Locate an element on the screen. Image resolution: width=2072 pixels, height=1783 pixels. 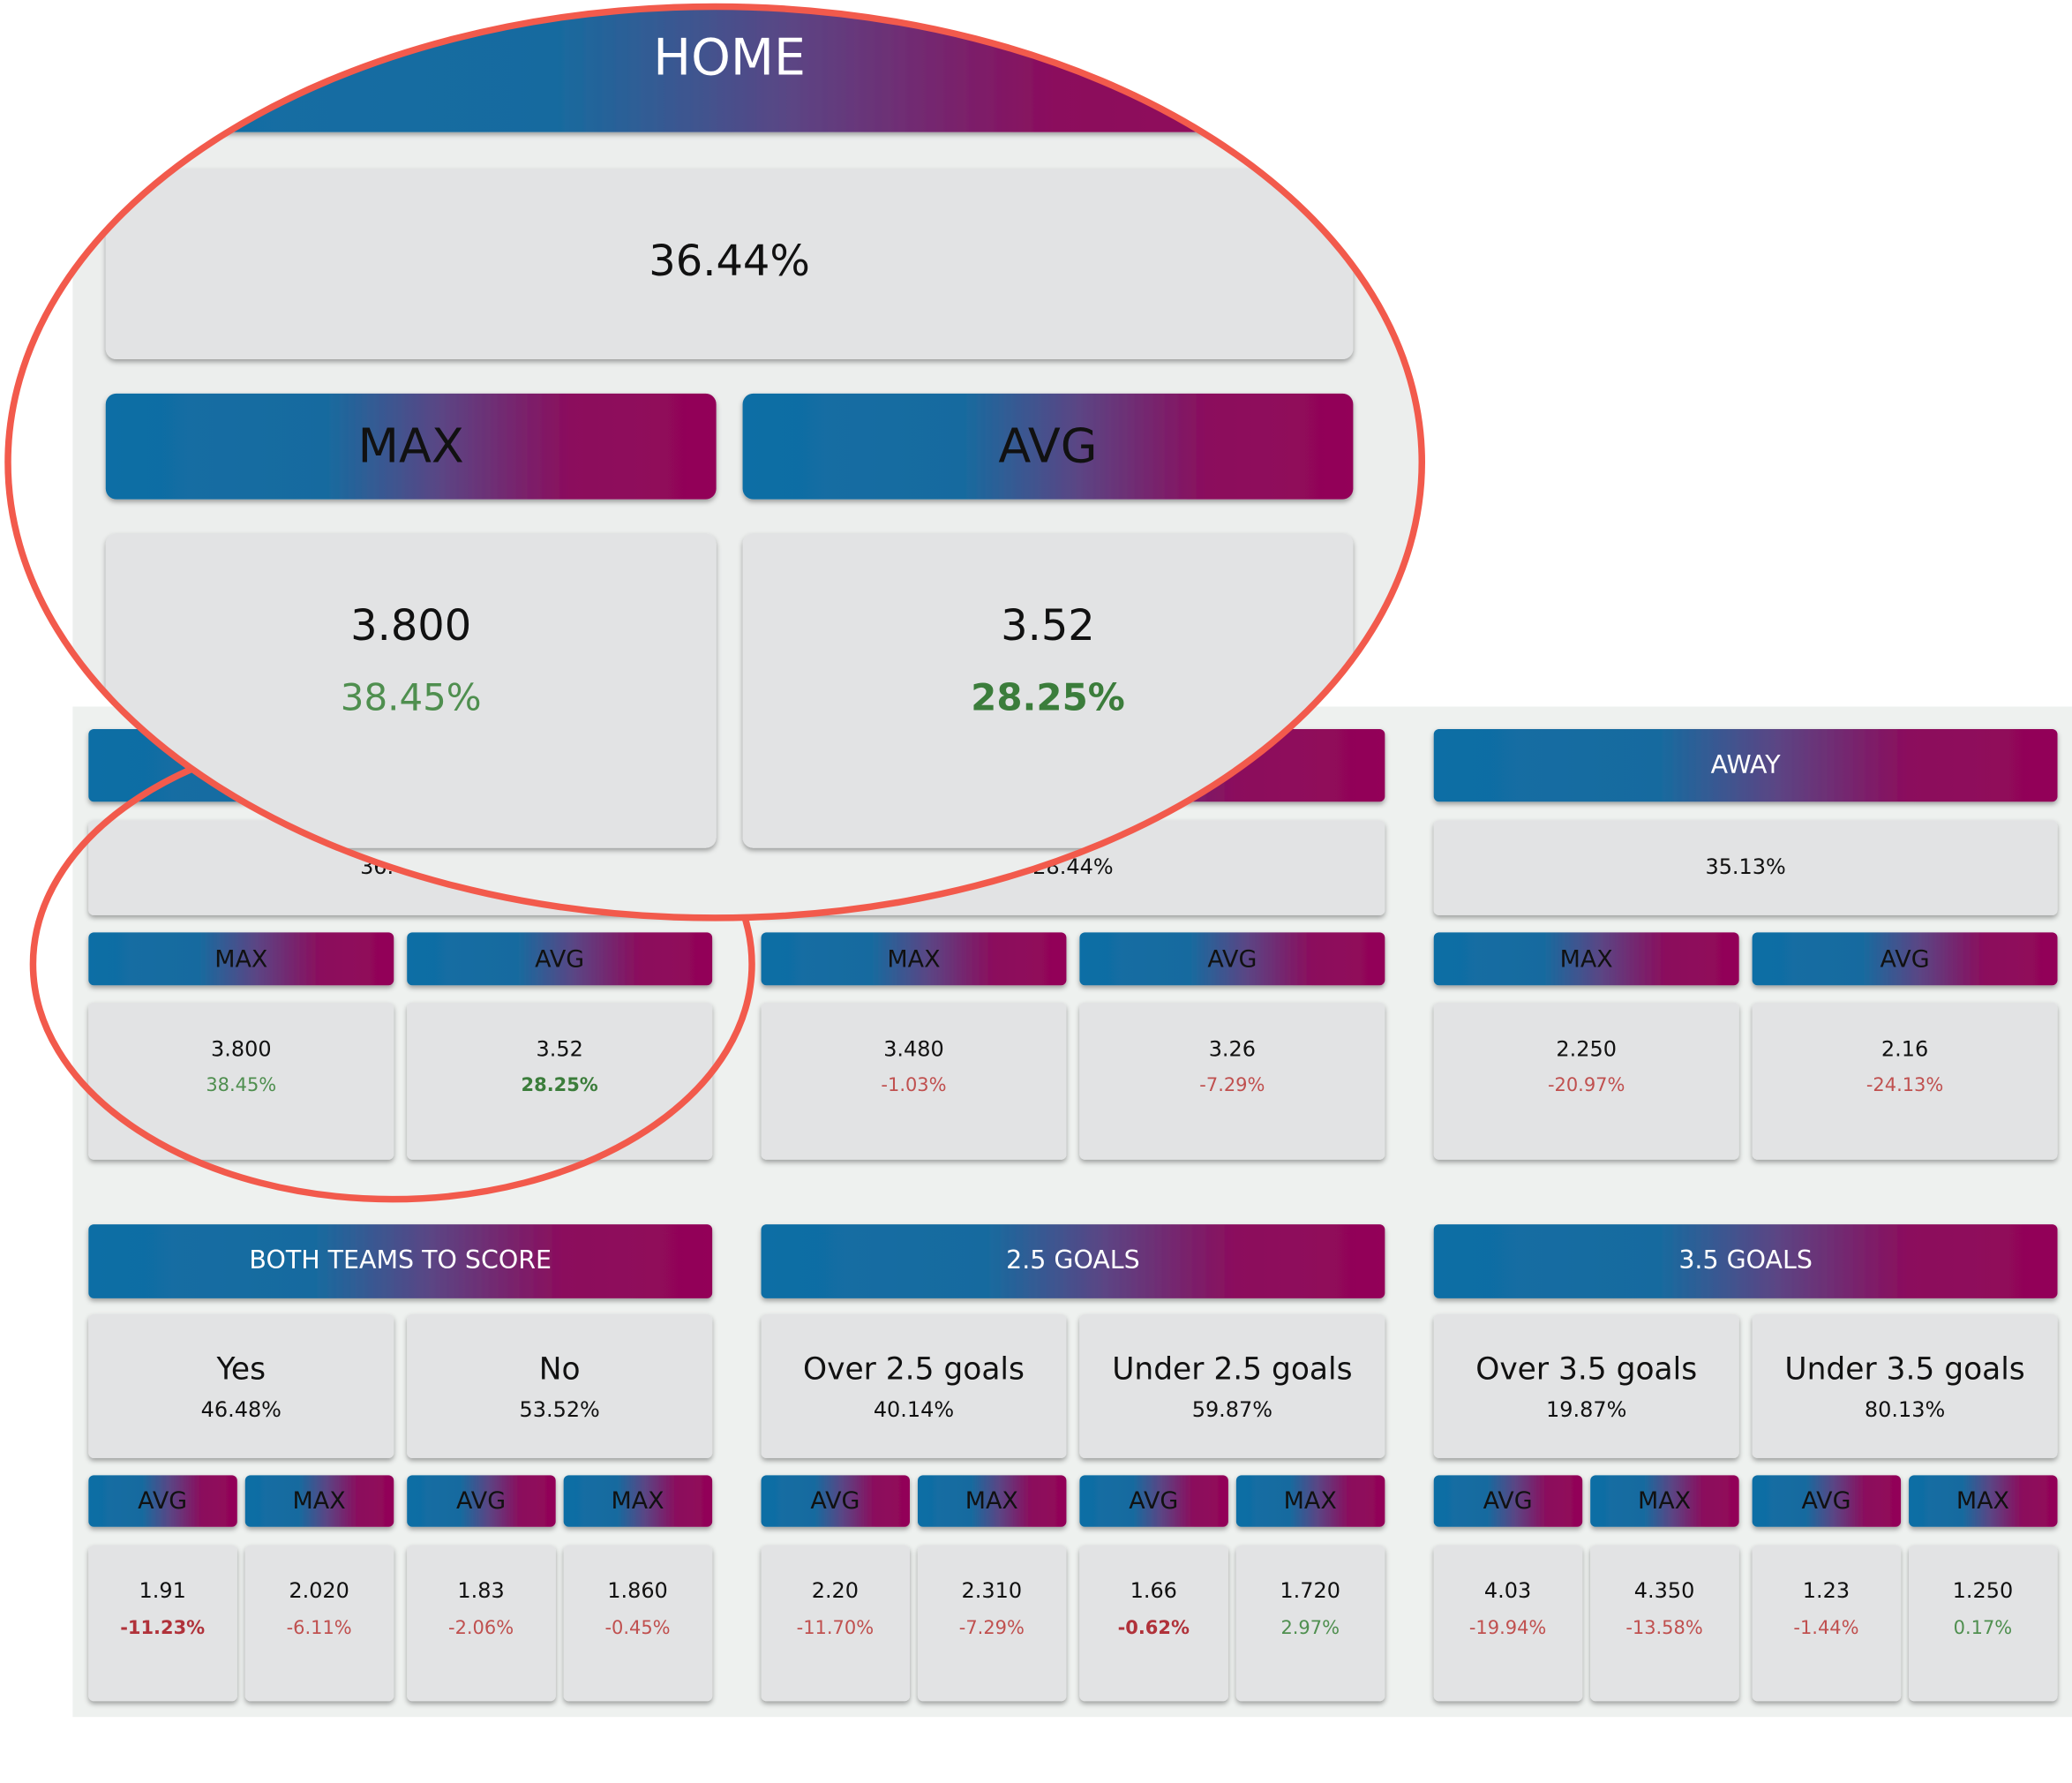
odds: 2.16 is located at coordinates (1904, 1049).